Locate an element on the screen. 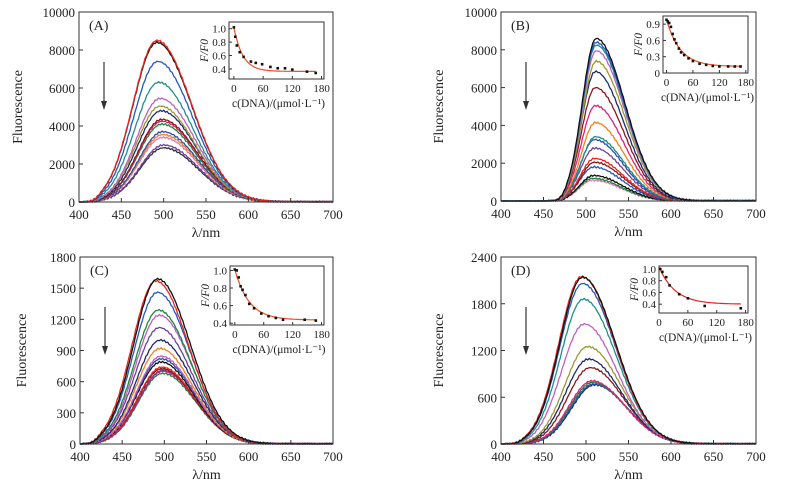 Image resolution: width=800 pixels, height=496 pixels. y-tick-label: 300 is located at coordinates (67, 413).